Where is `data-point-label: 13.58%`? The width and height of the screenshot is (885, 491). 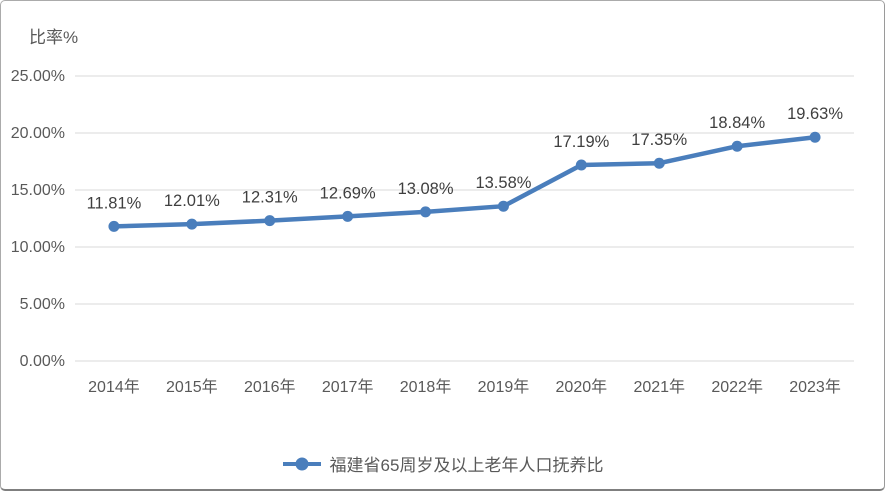 data-point-label: 13.58% is located at coordinates (503, 183).